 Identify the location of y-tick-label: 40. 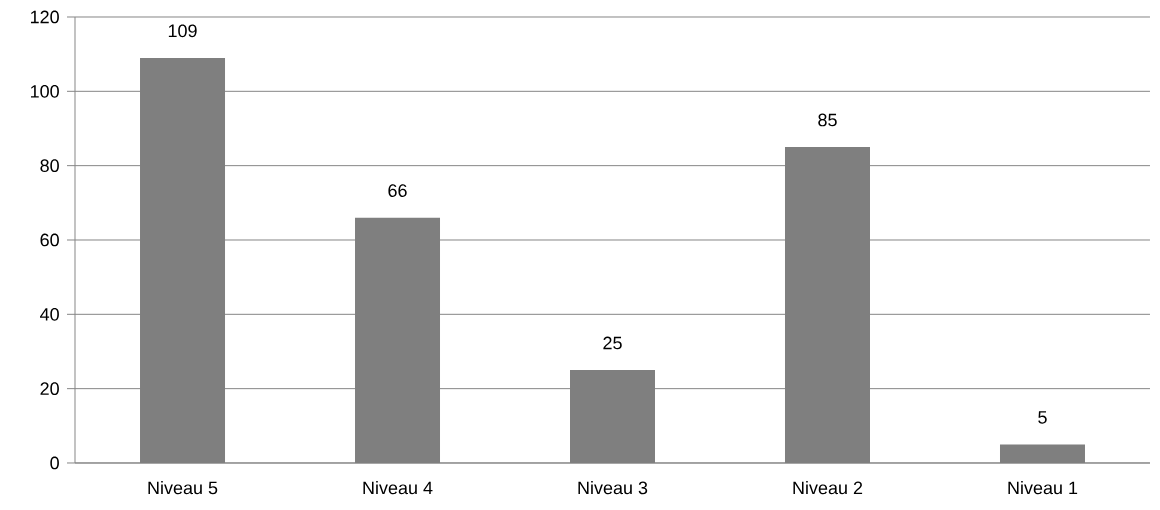
(49, 314).